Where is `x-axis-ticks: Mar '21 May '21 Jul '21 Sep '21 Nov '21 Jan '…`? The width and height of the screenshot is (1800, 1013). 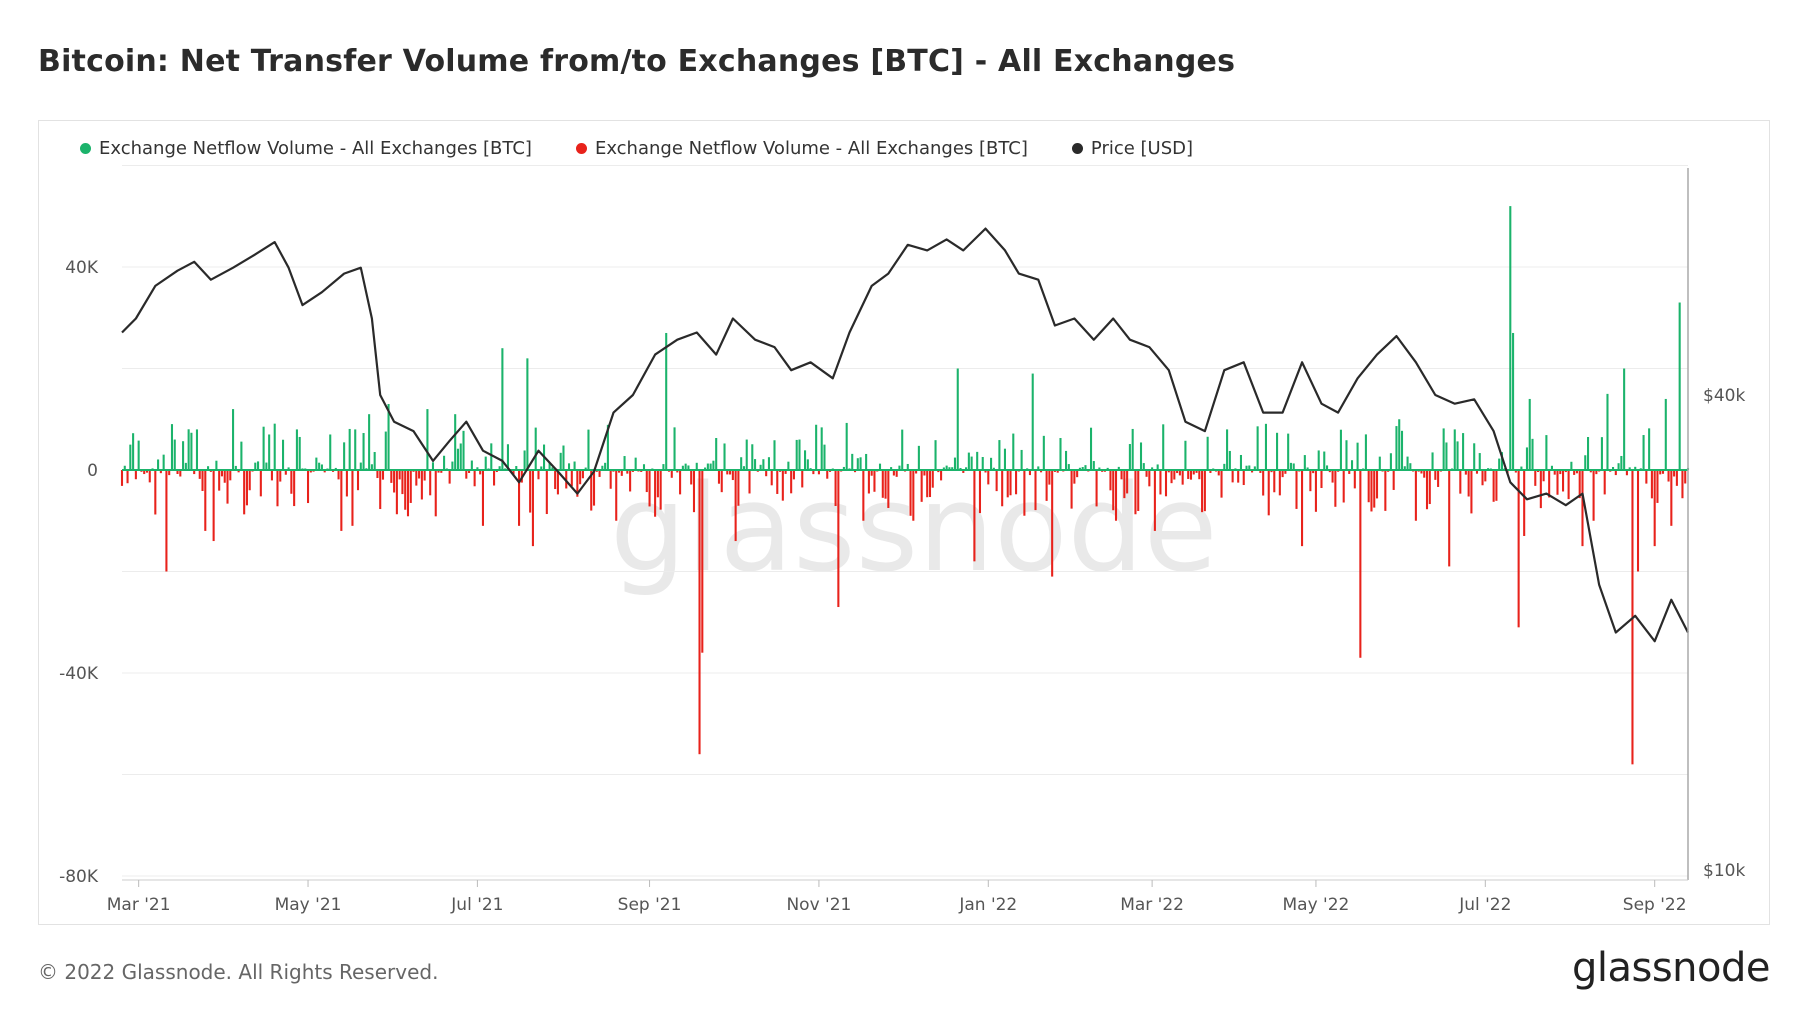 x-axis-ticks: Mar '21 May '21 Jul '21 Sep '21 Nov '21 Jan '… is located at coordinates (897, 897).